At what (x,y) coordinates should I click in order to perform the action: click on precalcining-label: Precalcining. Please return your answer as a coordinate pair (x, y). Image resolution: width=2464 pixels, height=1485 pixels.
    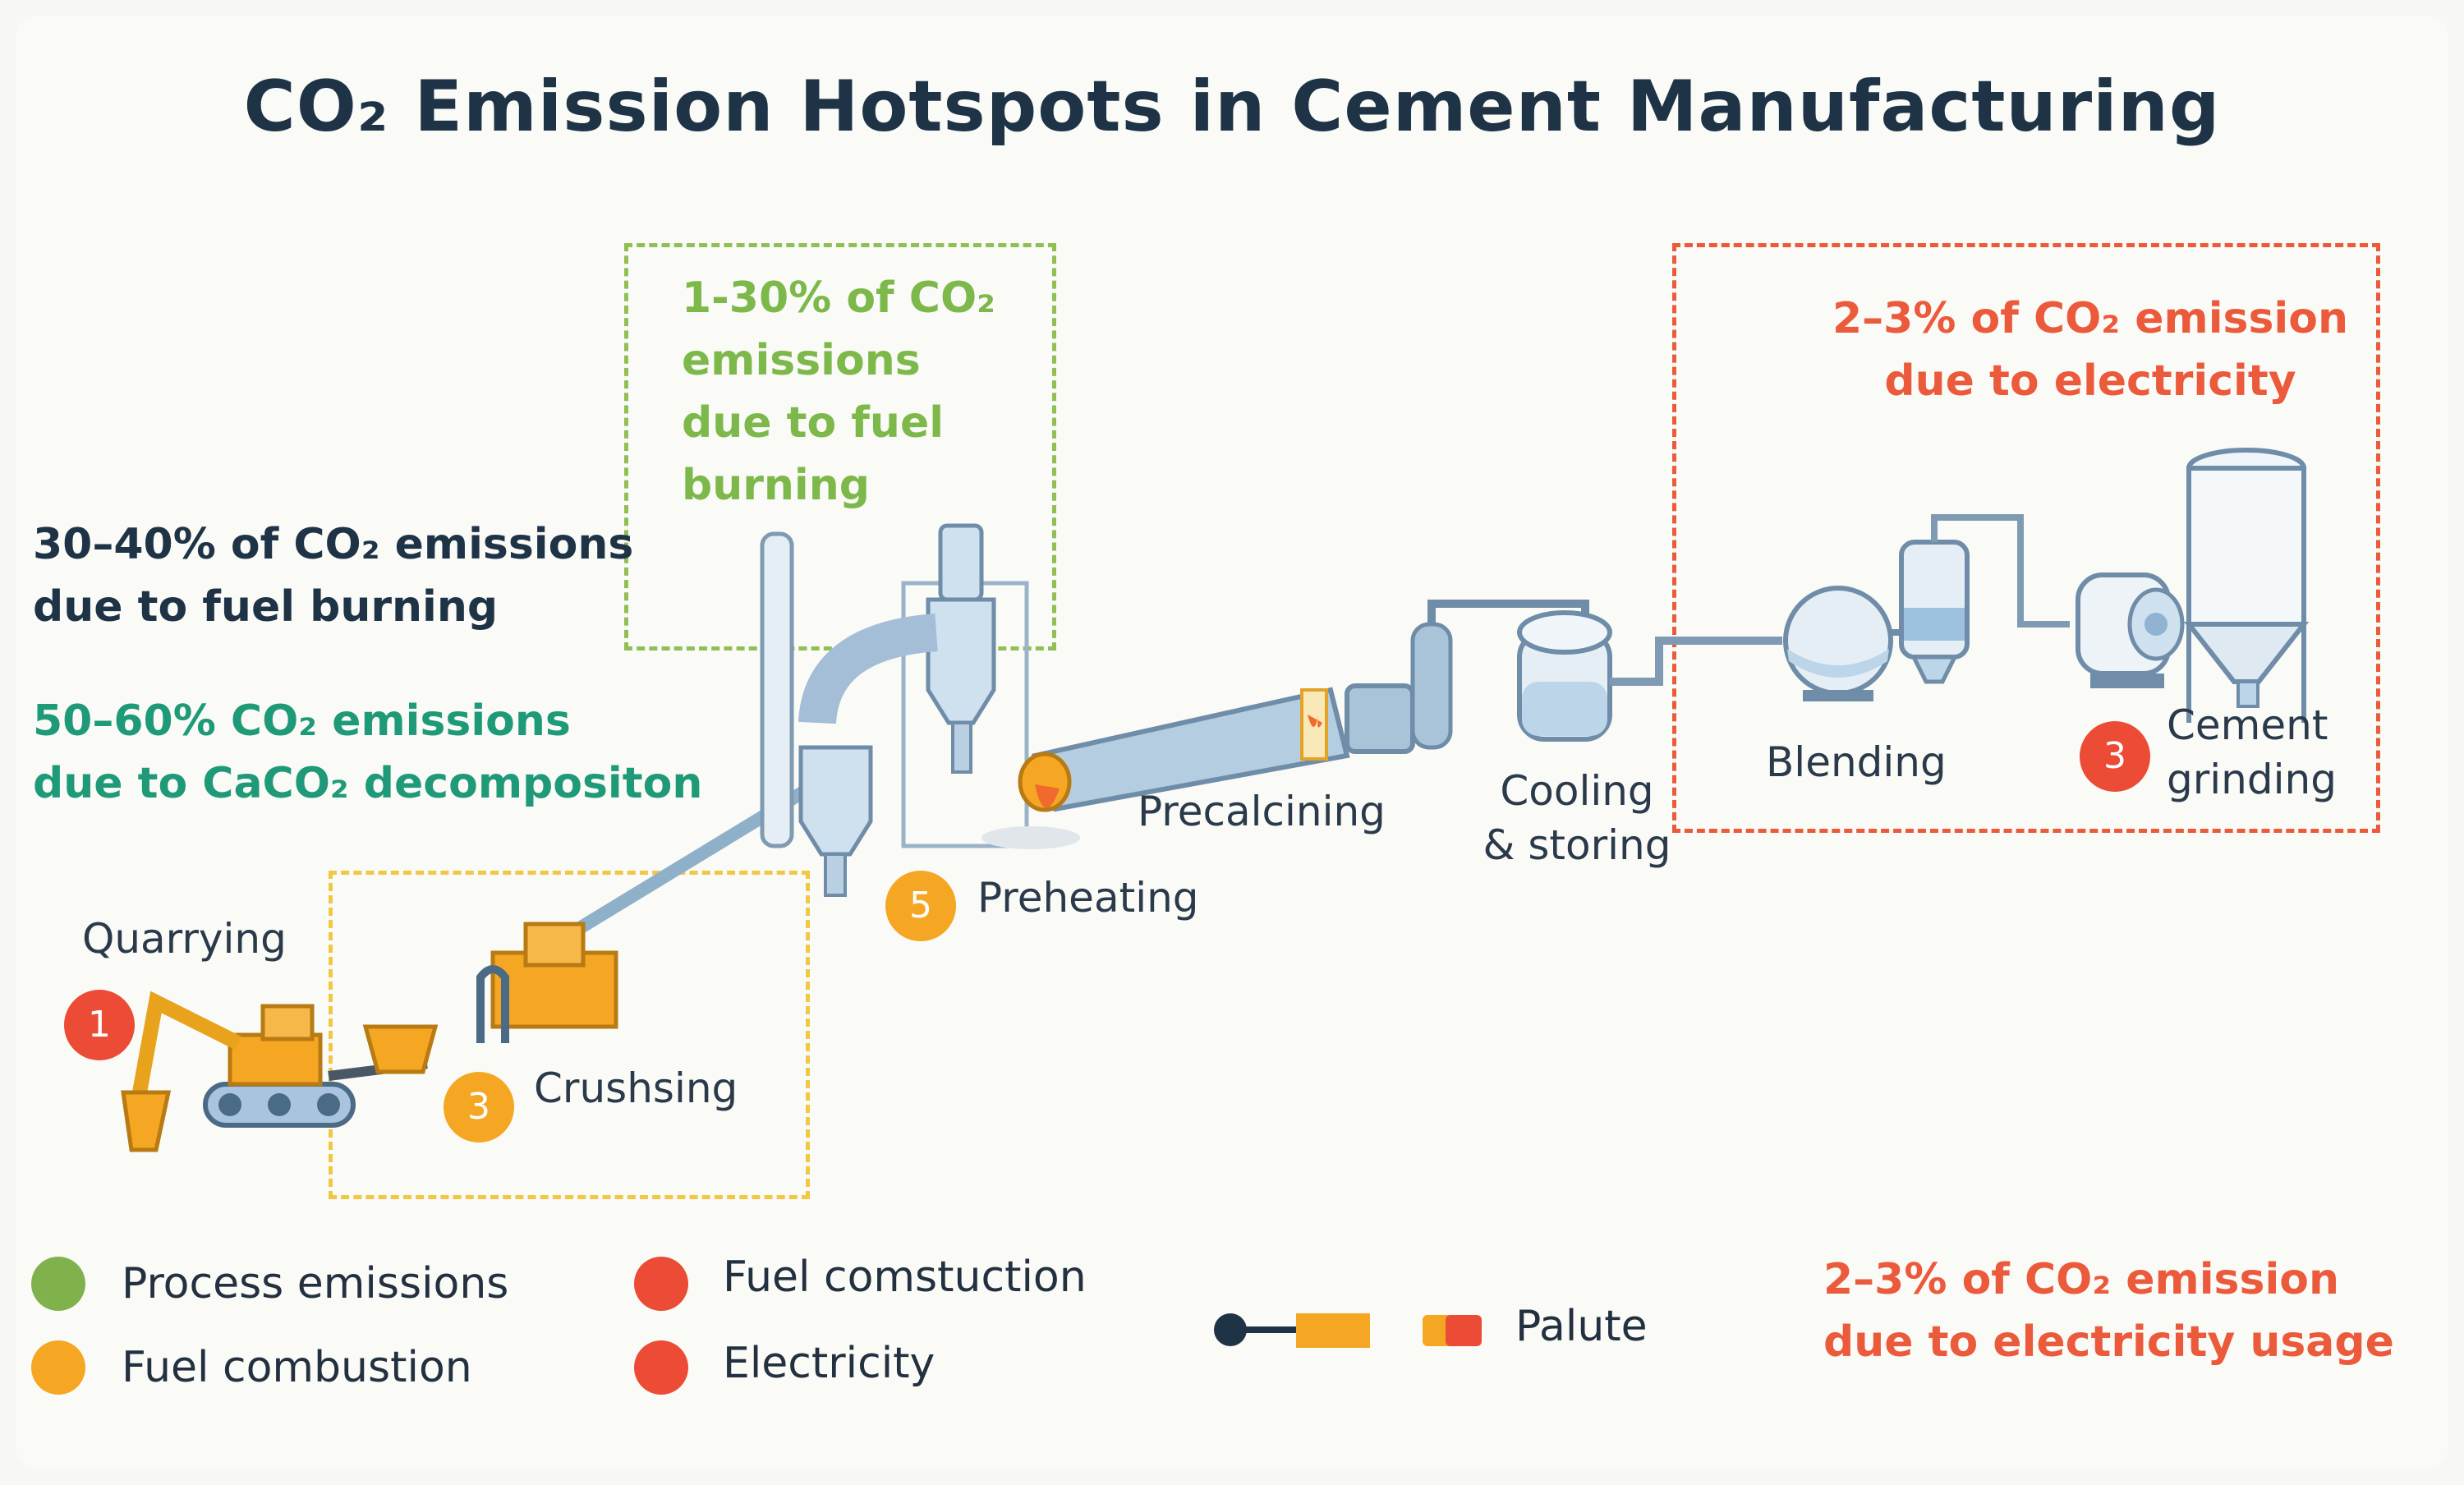
    Looking at the image, I should click on (1262, 811).